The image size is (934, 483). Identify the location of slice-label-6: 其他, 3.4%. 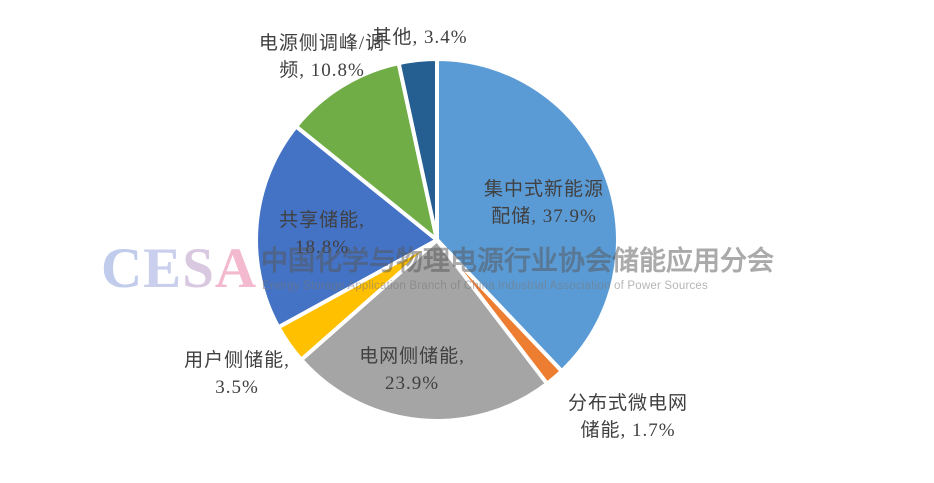
(420, 37).